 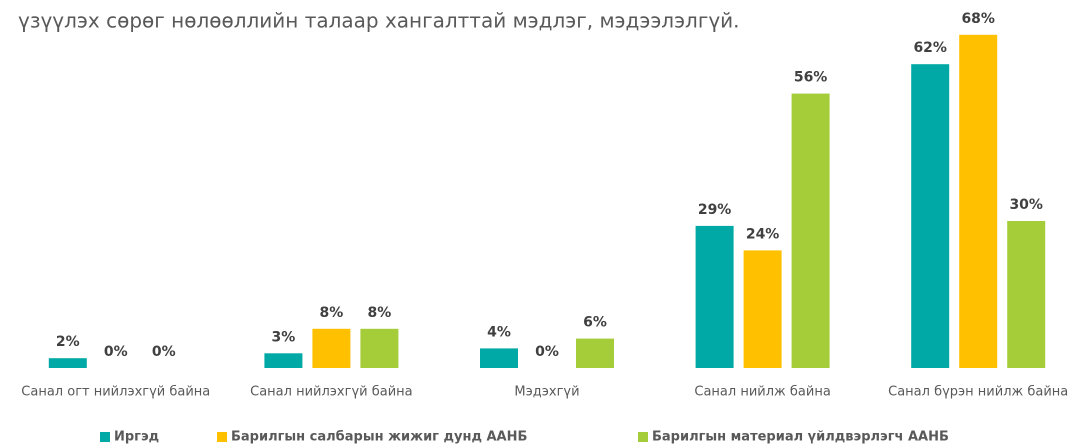 What do you see at coordinates (930, 48) in the screenshot?
I see `value-label: 62%` at bounding box center [930, 48].